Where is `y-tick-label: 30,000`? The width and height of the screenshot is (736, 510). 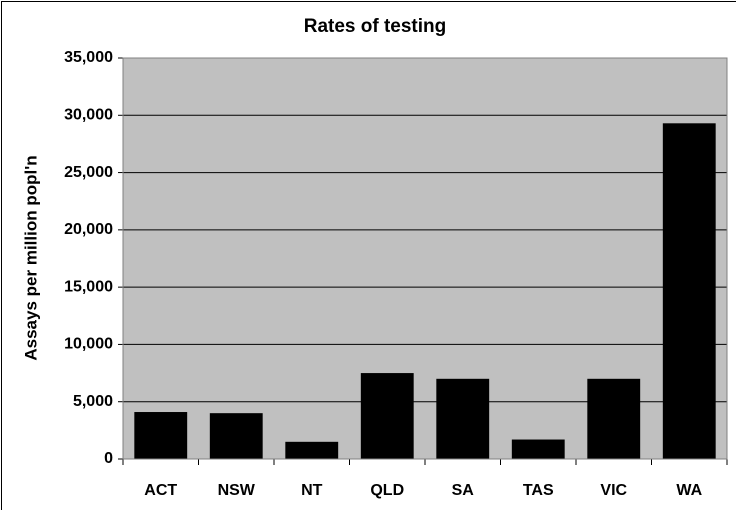
y-tick-label: 30,000 is located at coordinates (88, 115).